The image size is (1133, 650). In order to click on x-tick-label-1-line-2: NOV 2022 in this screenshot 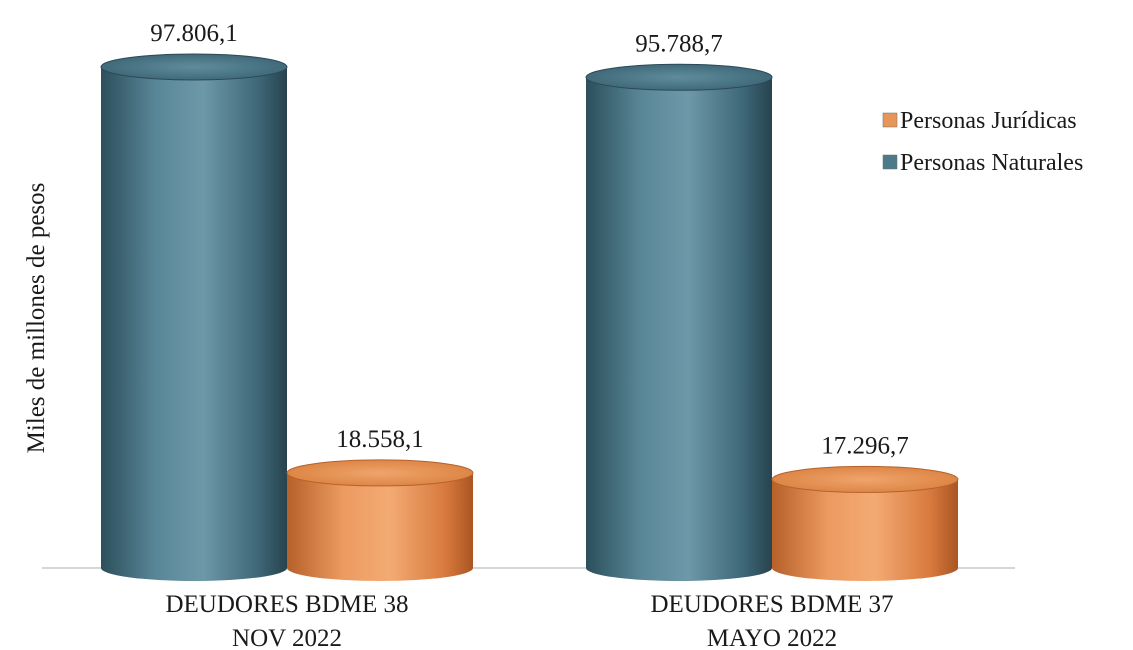, I will do `click(287, 637)`.